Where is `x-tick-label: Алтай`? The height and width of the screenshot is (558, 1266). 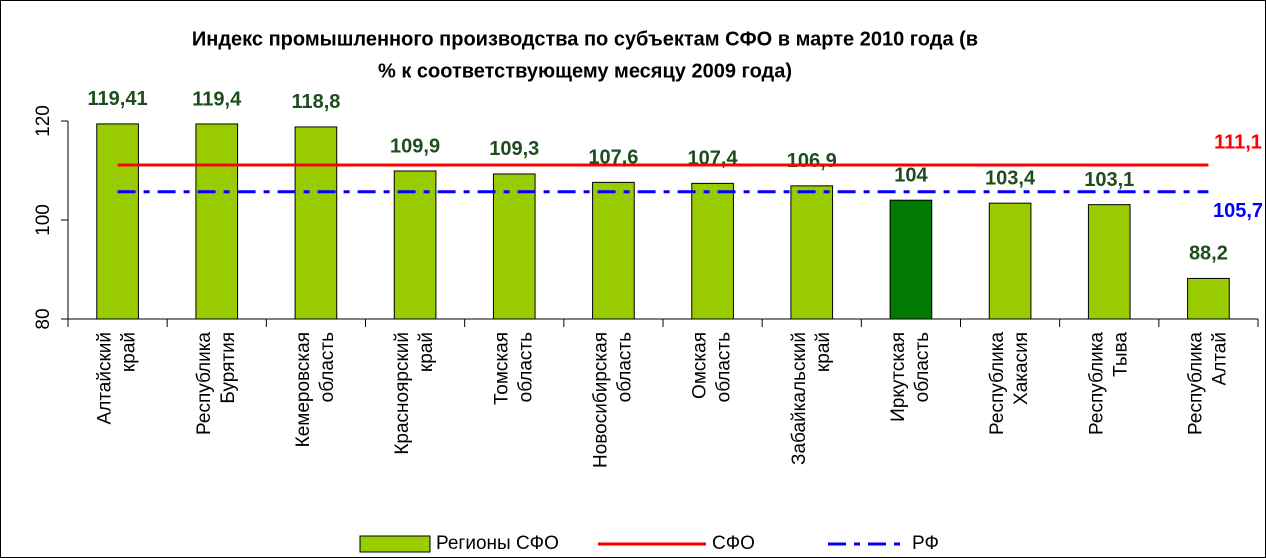 x-tick-label: Алтай is located at coordinates (1219, 358).